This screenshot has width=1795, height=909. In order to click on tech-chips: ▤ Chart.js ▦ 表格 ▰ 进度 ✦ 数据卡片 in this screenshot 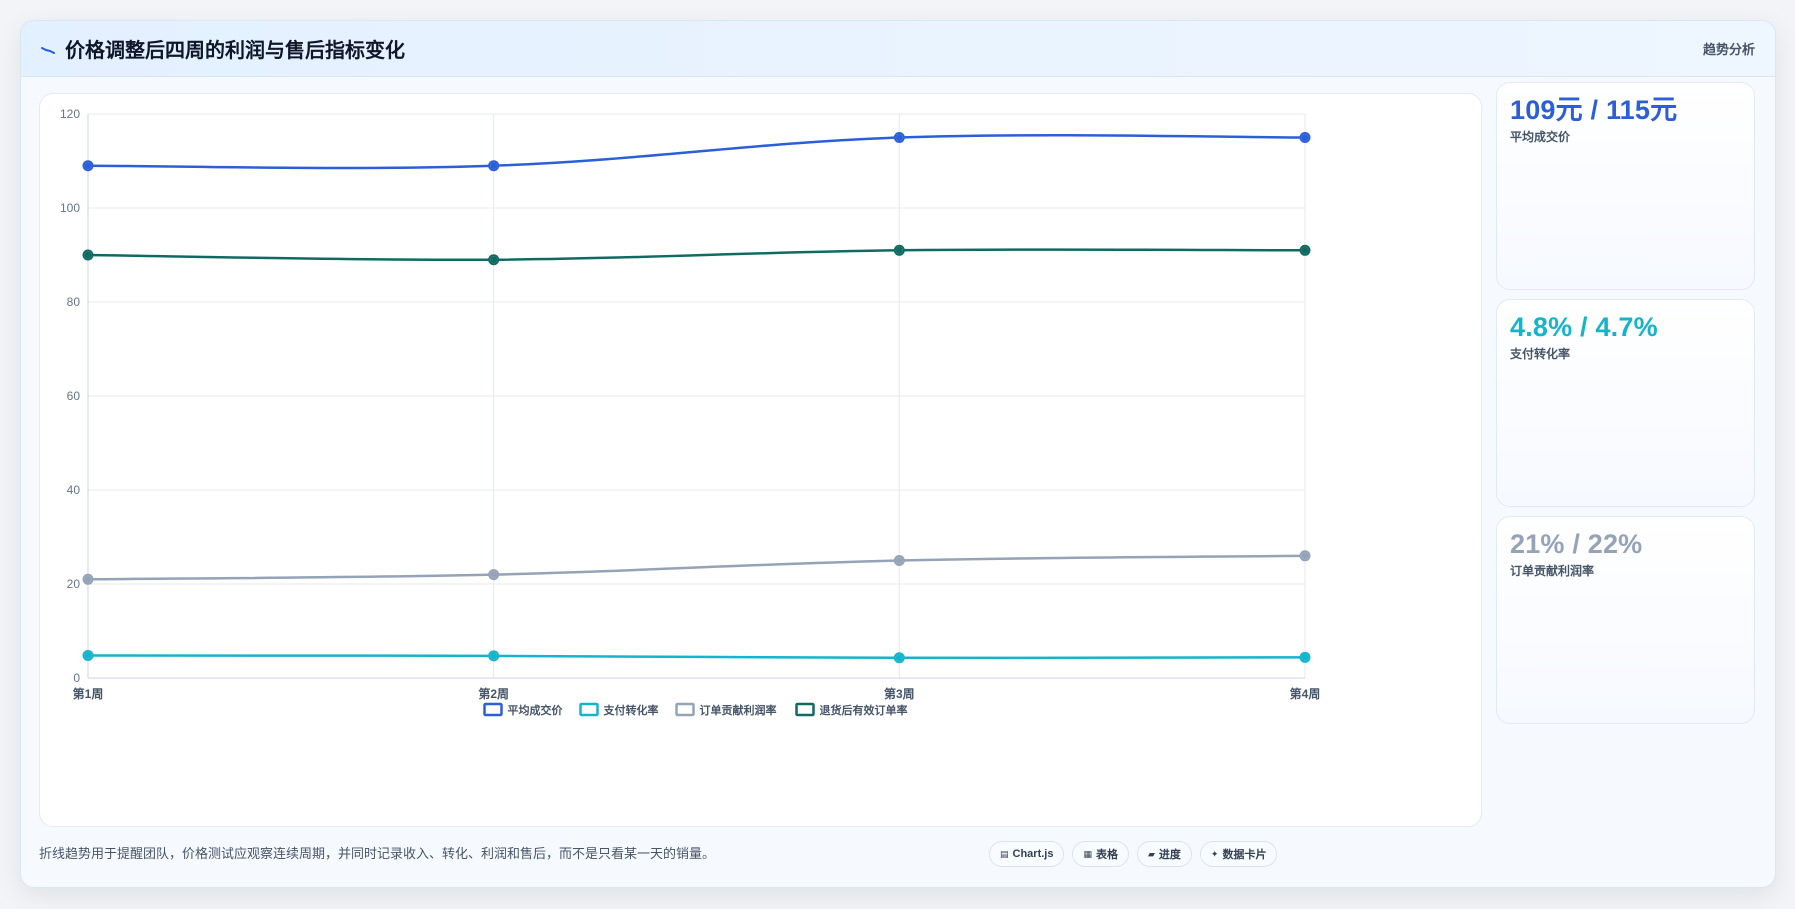, I will do `click(1133, 854)`.